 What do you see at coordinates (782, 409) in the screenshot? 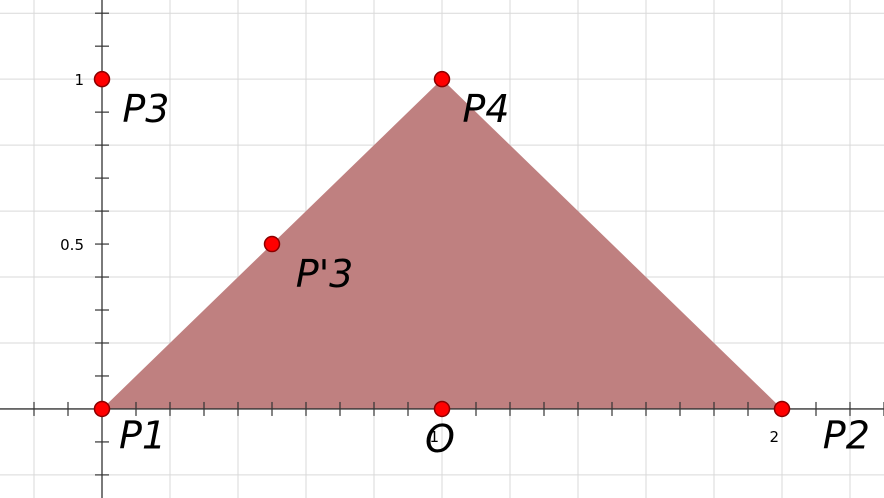
I see `point-p2` at bounding box center [782, 409].